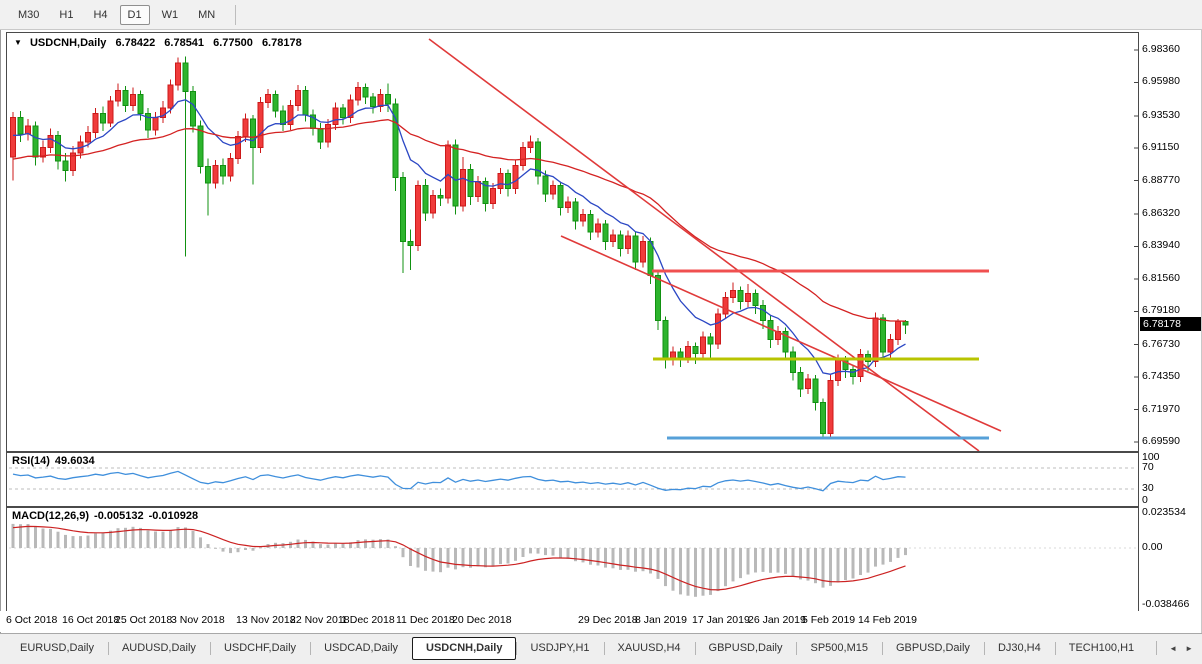  What do you see at coordinates (1019, 648) in the screenshot?
I see `chart-tab-dj30-h4: DJ30,H4` at bounding box center [1019, 648].